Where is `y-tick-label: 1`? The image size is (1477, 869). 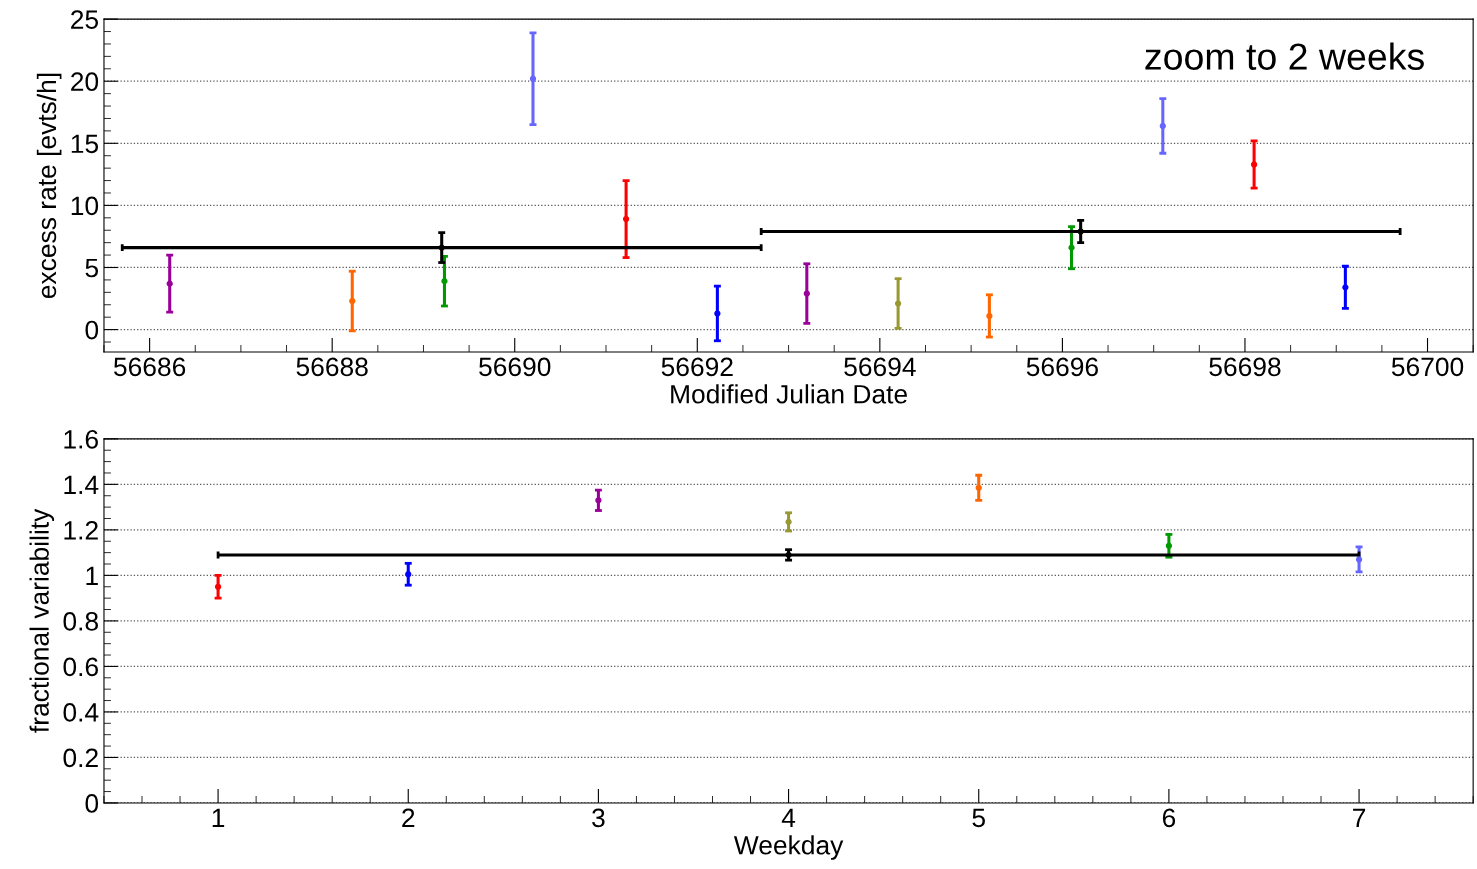 y-tick-label: 1 is located at coordinates (92, 575).